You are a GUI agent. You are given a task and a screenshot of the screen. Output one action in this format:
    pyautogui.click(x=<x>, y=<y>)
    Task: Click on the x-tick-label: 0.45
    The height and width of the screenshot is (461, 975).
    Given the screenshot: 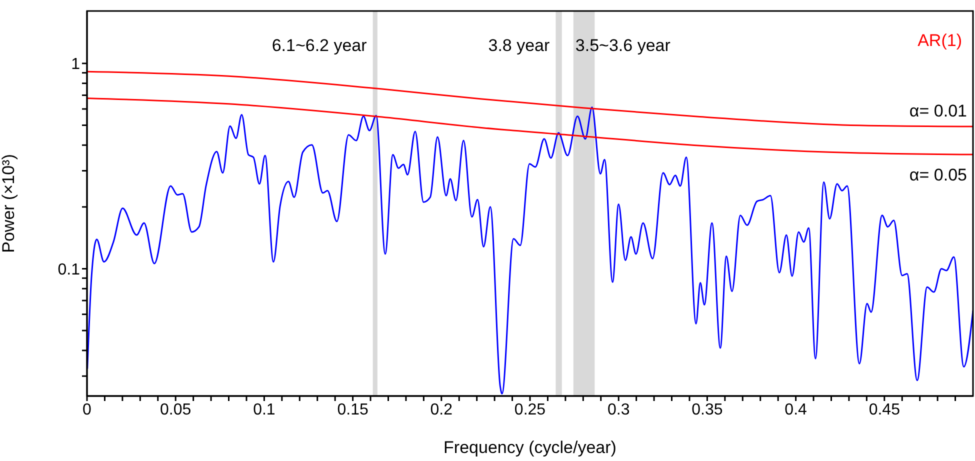 What is the action you would take?
    pyautogui.click(x=884, y=409)
    